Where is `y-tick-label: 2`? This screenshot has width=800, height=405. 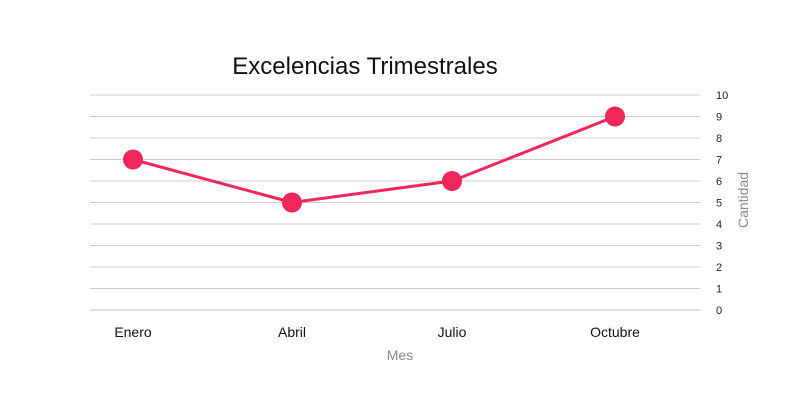 y-tick-label: 2 is located at coordinates (719, 268).